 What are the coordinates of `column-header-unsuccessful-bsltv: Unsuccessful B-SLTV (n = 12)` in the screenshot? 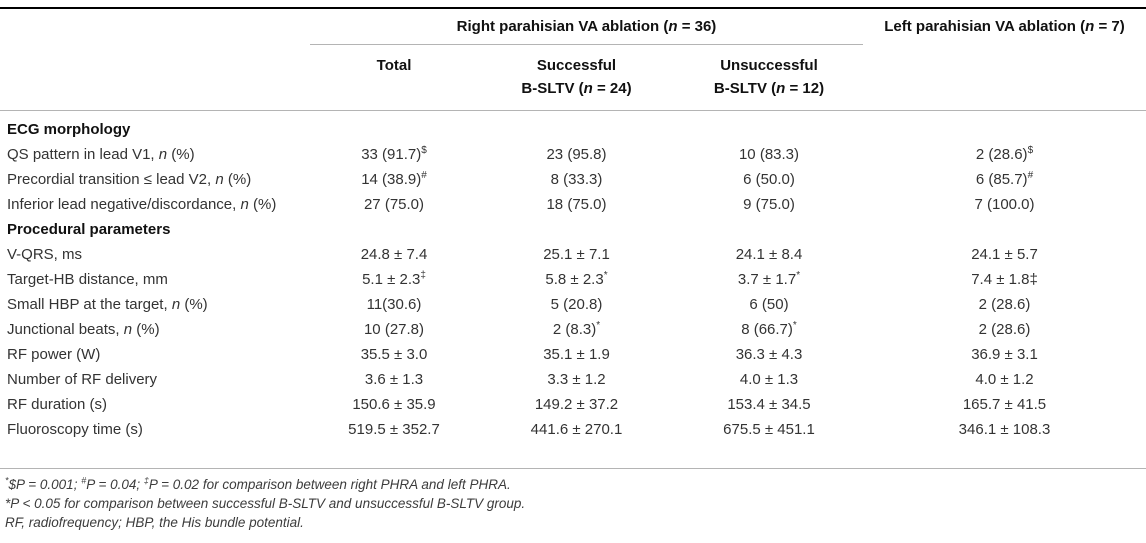 It's located at (769, 77).